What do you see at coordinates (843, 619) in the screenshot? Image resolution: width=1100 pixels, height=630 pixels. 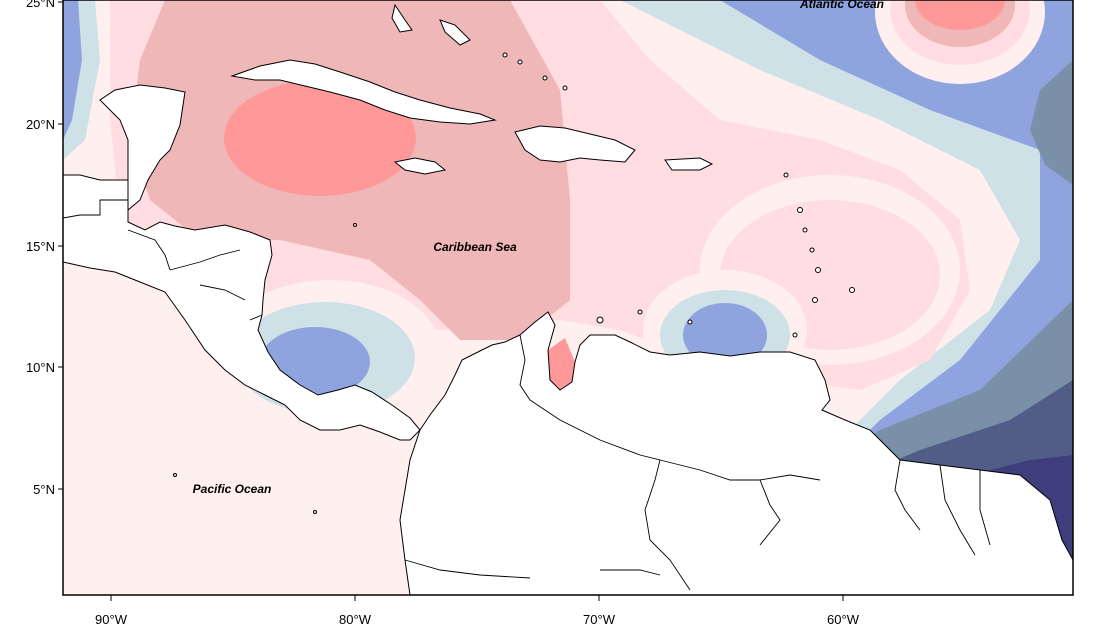 I see `lon-tick-label: 60°W` at bounding box center [843, 619].